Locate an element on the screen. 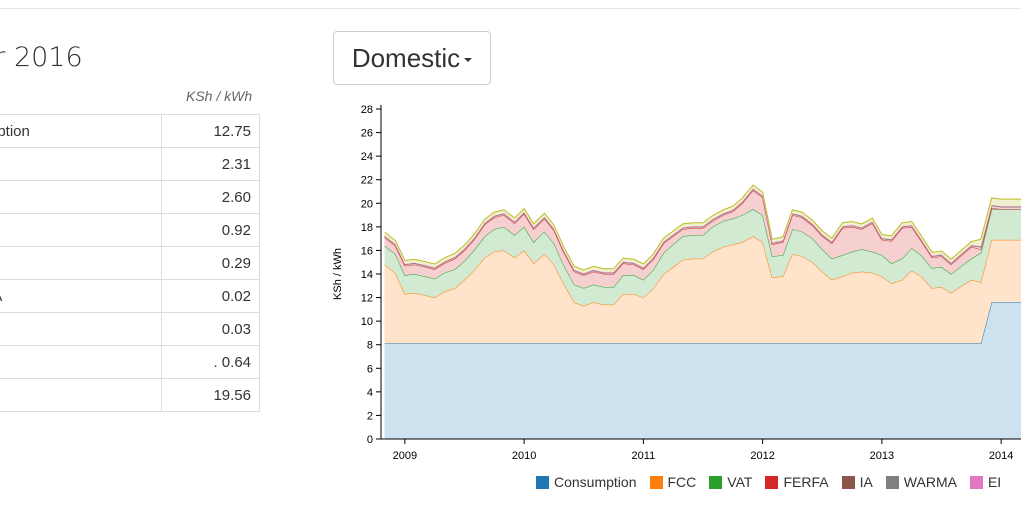 This screenshot has width=1021, height=510. legend-label: FCC is located at coordinates (682, 482).